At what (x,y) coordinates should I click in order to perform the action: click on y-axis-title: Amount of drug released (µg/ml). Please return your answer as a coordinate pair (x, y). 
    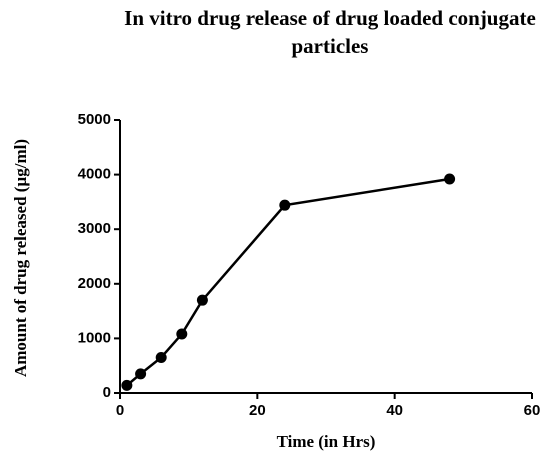
    Looking at the image, I should click on (20, 258).